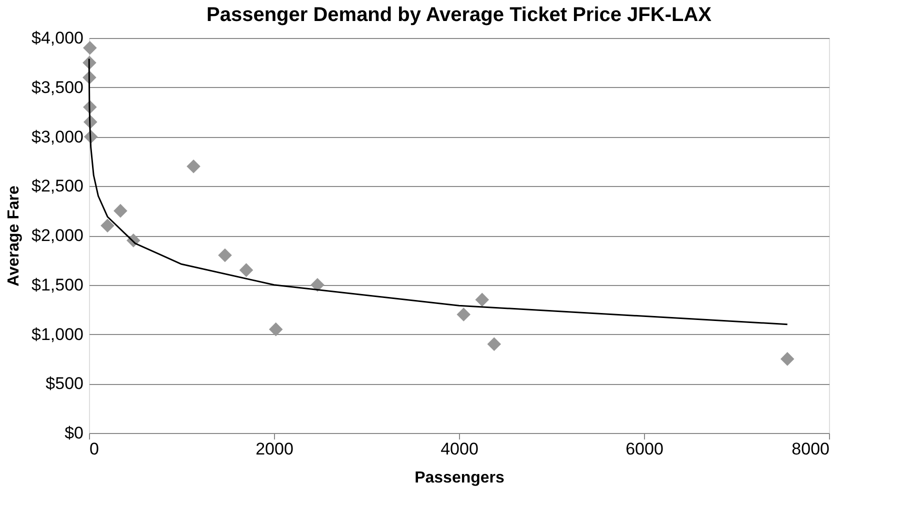 The image size is (913, 512). What do you see at coordinates (645, 449) in the screenshot?
I see `x-tick-label: 6000` at bounding box center [645, 449].